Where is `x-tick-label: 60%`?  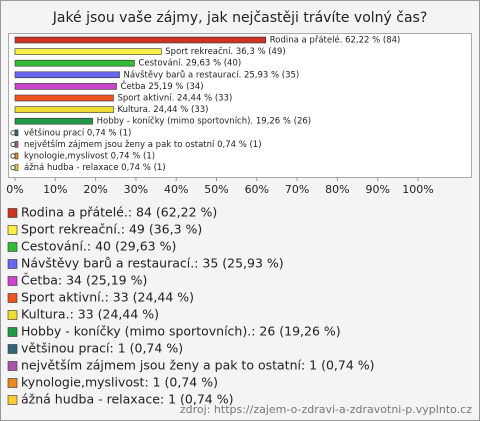
x-tick-label: 60% is located at coordinates (257, 189).